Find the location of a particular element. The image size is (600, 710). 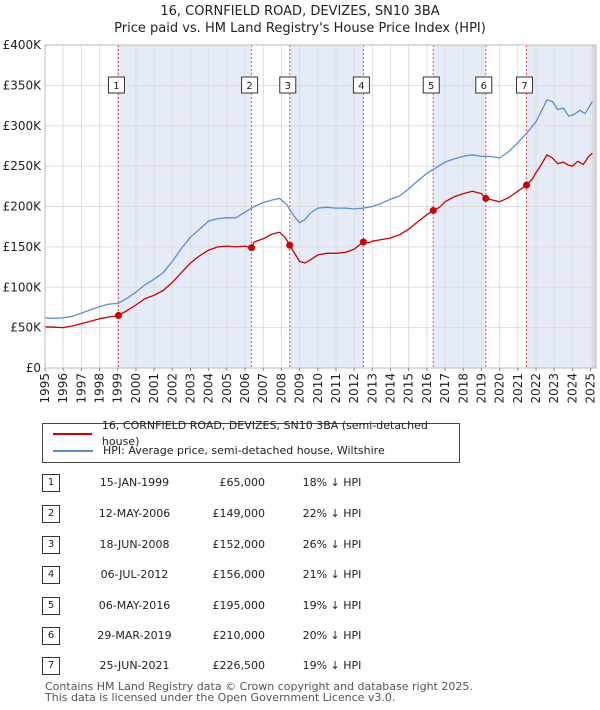

table-row: 3 18-JUN-2008 £152,000 26% ↓ HPI is located at coordinates (252, 545).